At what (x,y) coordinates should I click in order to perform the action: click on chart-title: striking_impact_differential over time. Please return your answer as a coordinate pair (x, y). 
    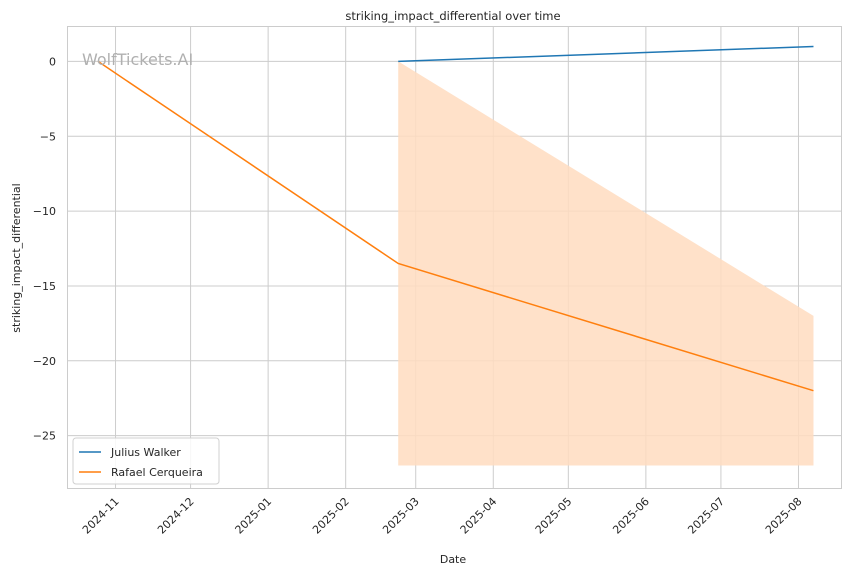
    Looking at the image, I should click on (452, 16).